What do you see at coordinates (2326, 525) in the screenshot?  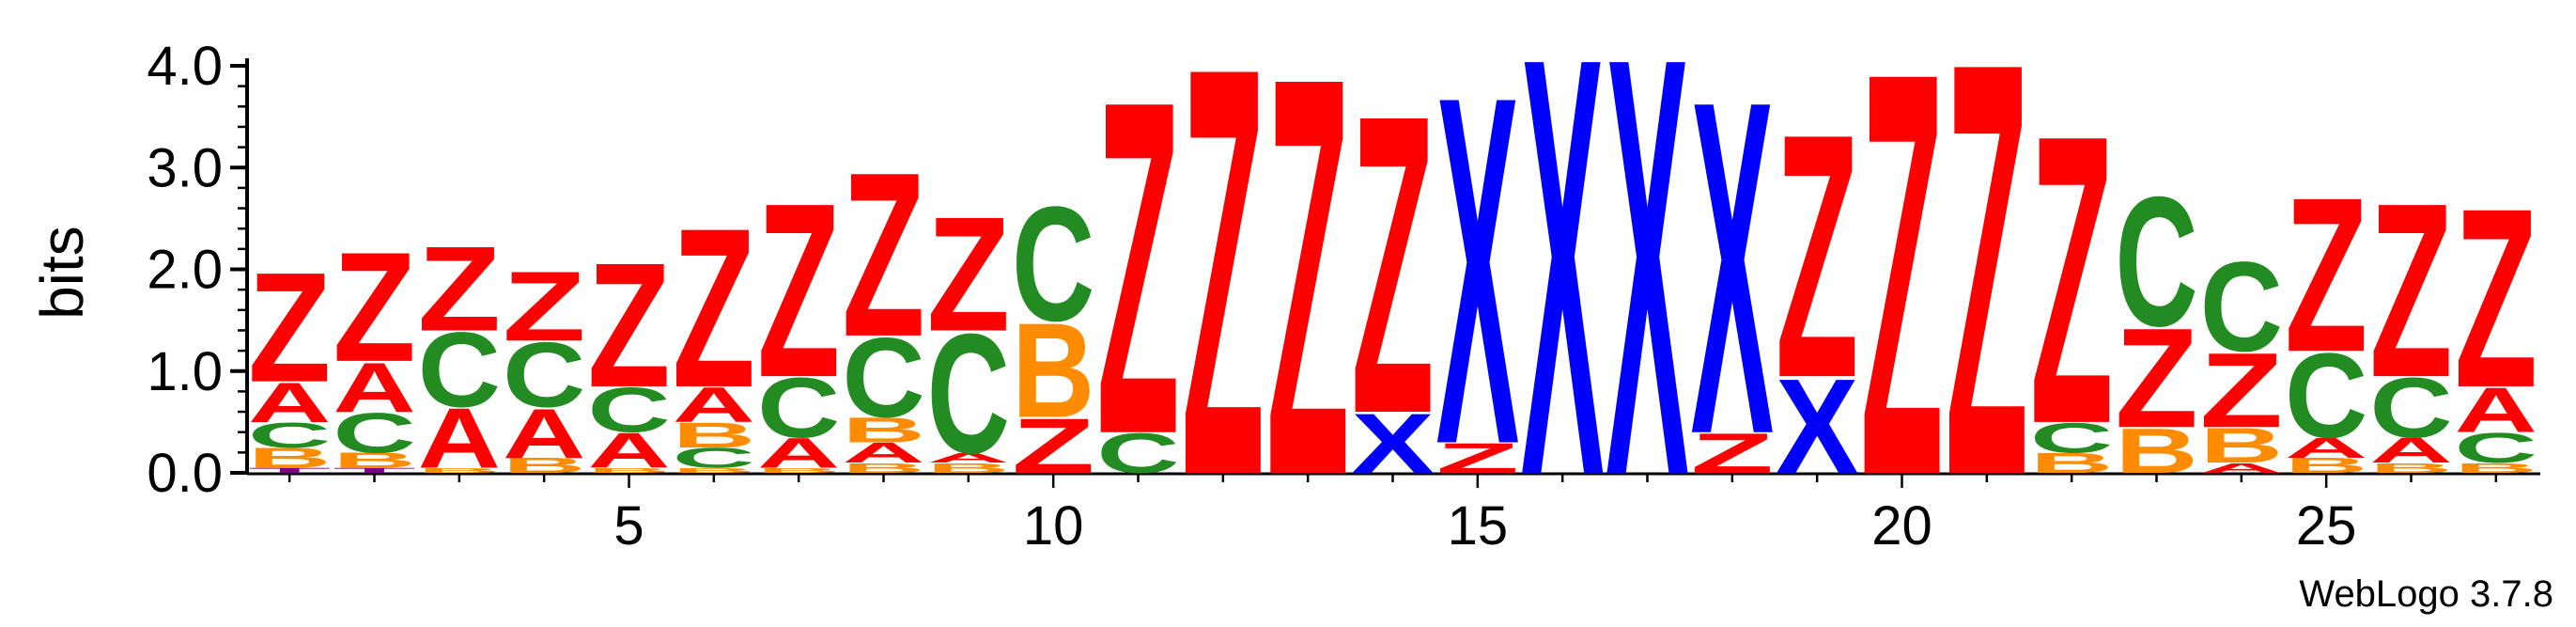 I see `x-tick-label: 25` at bounding box center [2326, 525].